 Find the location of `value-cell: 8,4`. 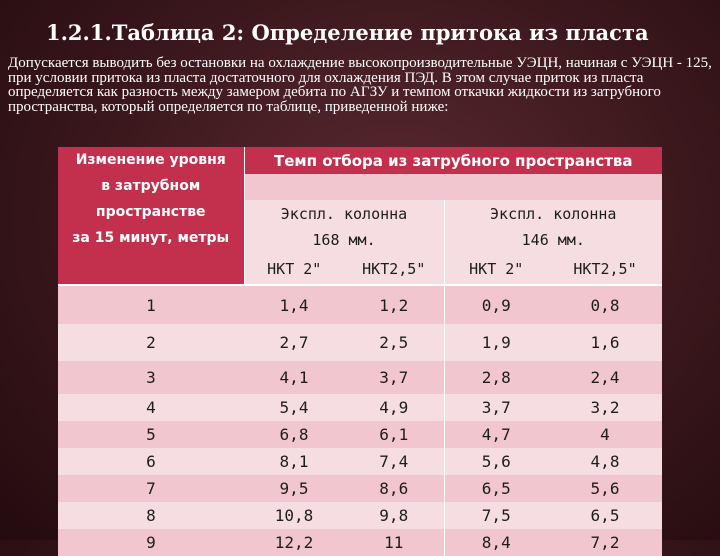

value-cell: 8,4 is located at coordinates (495, 542).